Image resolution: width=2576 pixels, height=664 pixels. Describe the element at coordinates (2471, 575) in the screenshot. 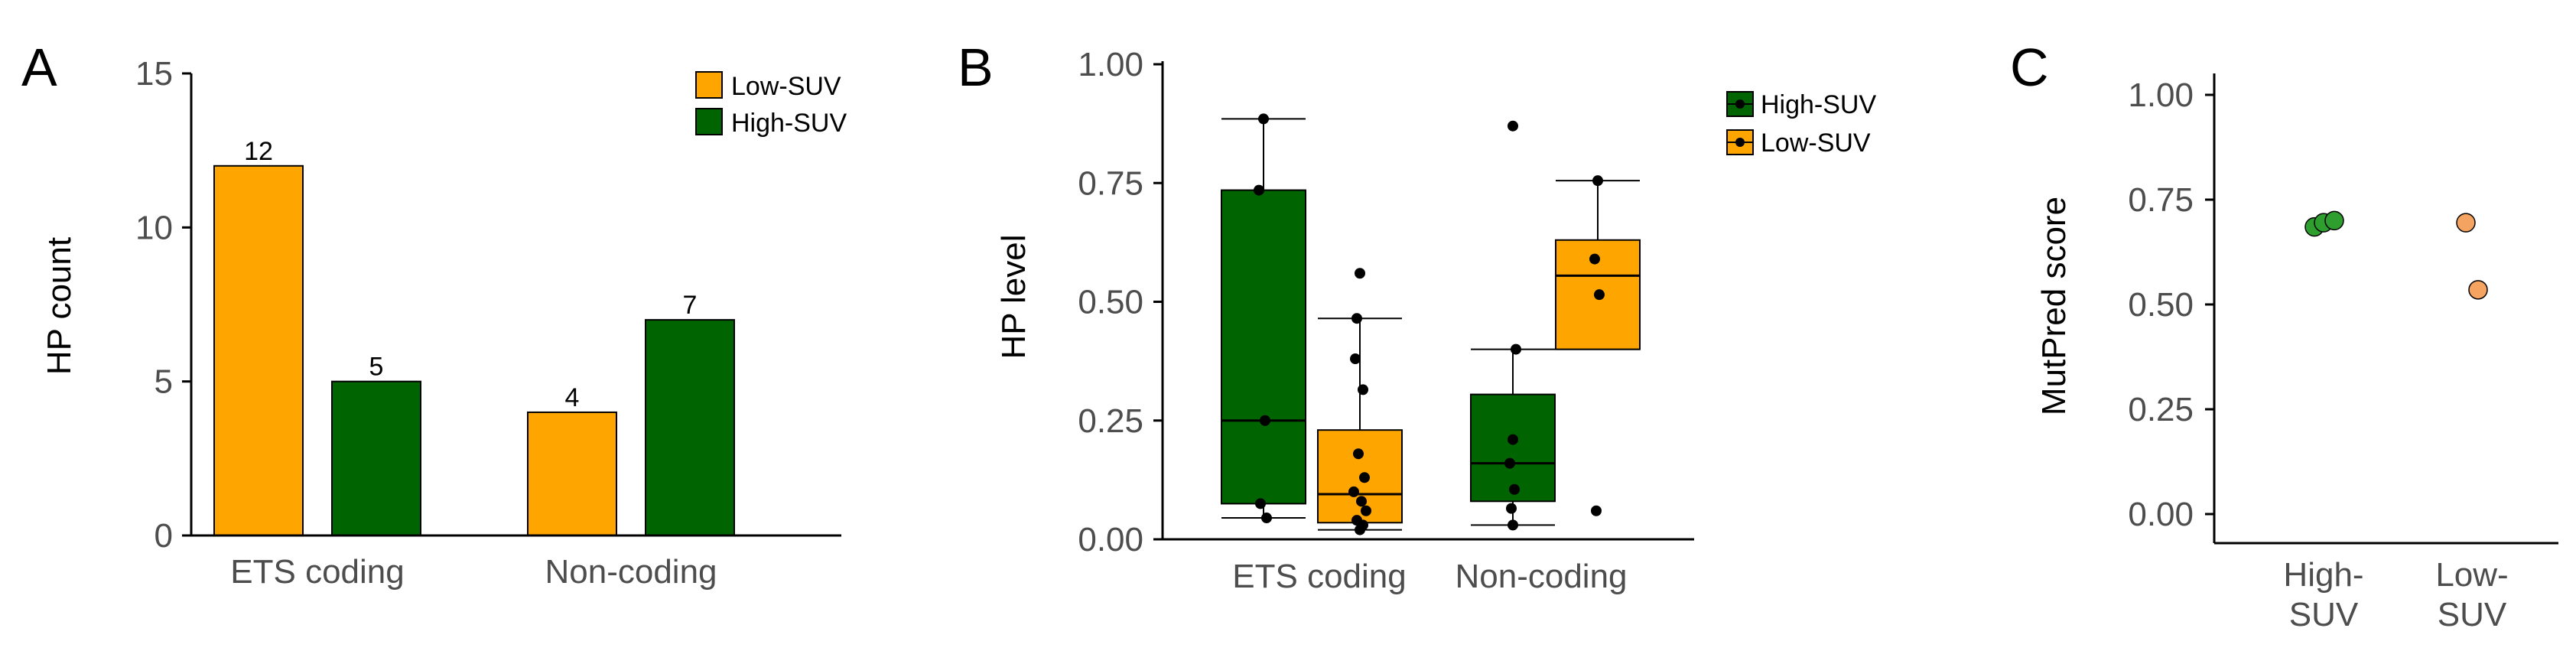

I see `panel-c-x-tick-label: Low-` at that location.